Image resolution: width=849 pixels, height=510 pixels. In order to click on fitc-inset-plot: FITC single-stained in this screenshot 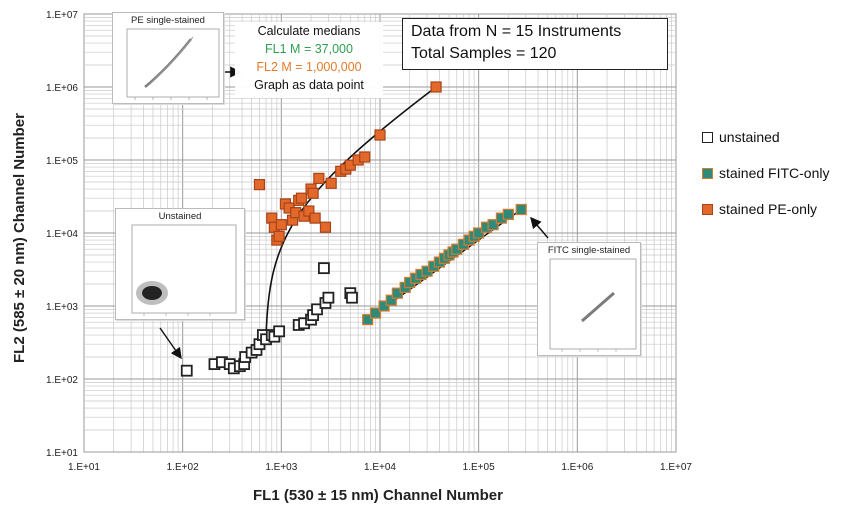, I will do `click(589, 299)`.